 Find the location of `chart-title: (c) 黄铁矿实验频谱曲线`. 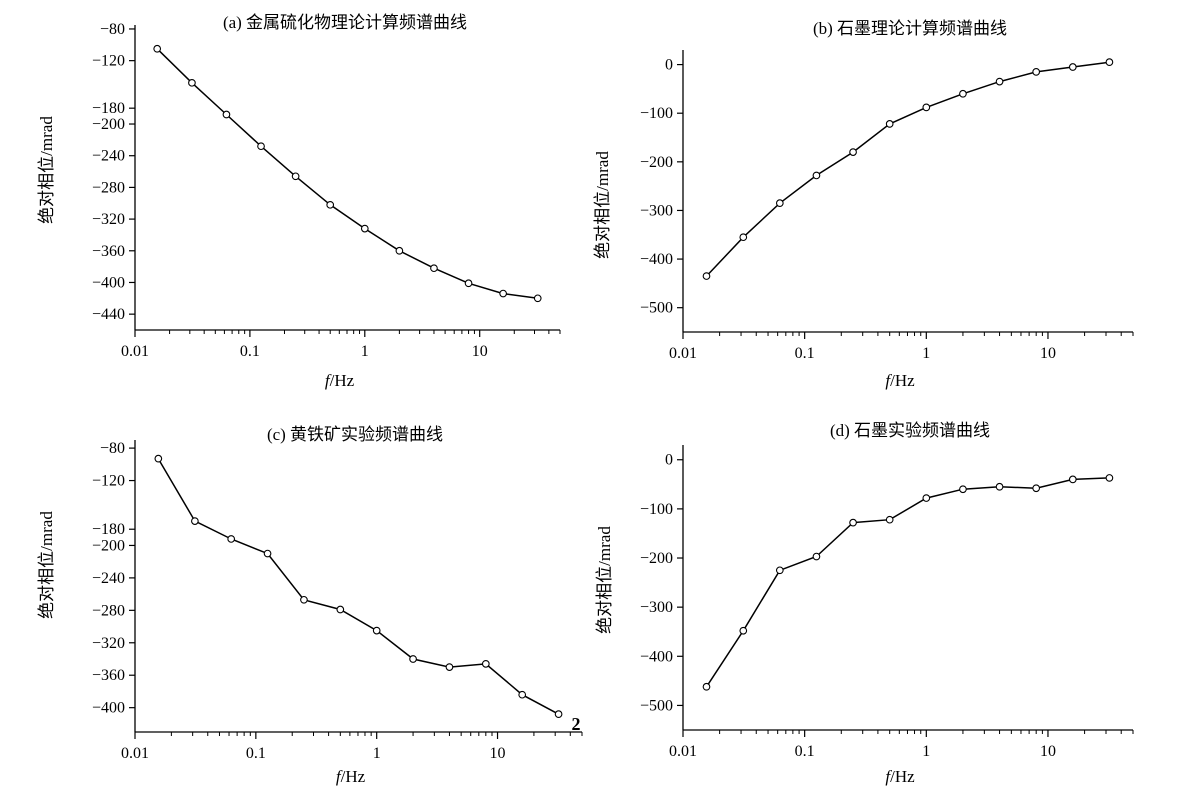

chart-title: (c) 黄铁矿实验频谱曲线 is located at coordinates (355, 434).